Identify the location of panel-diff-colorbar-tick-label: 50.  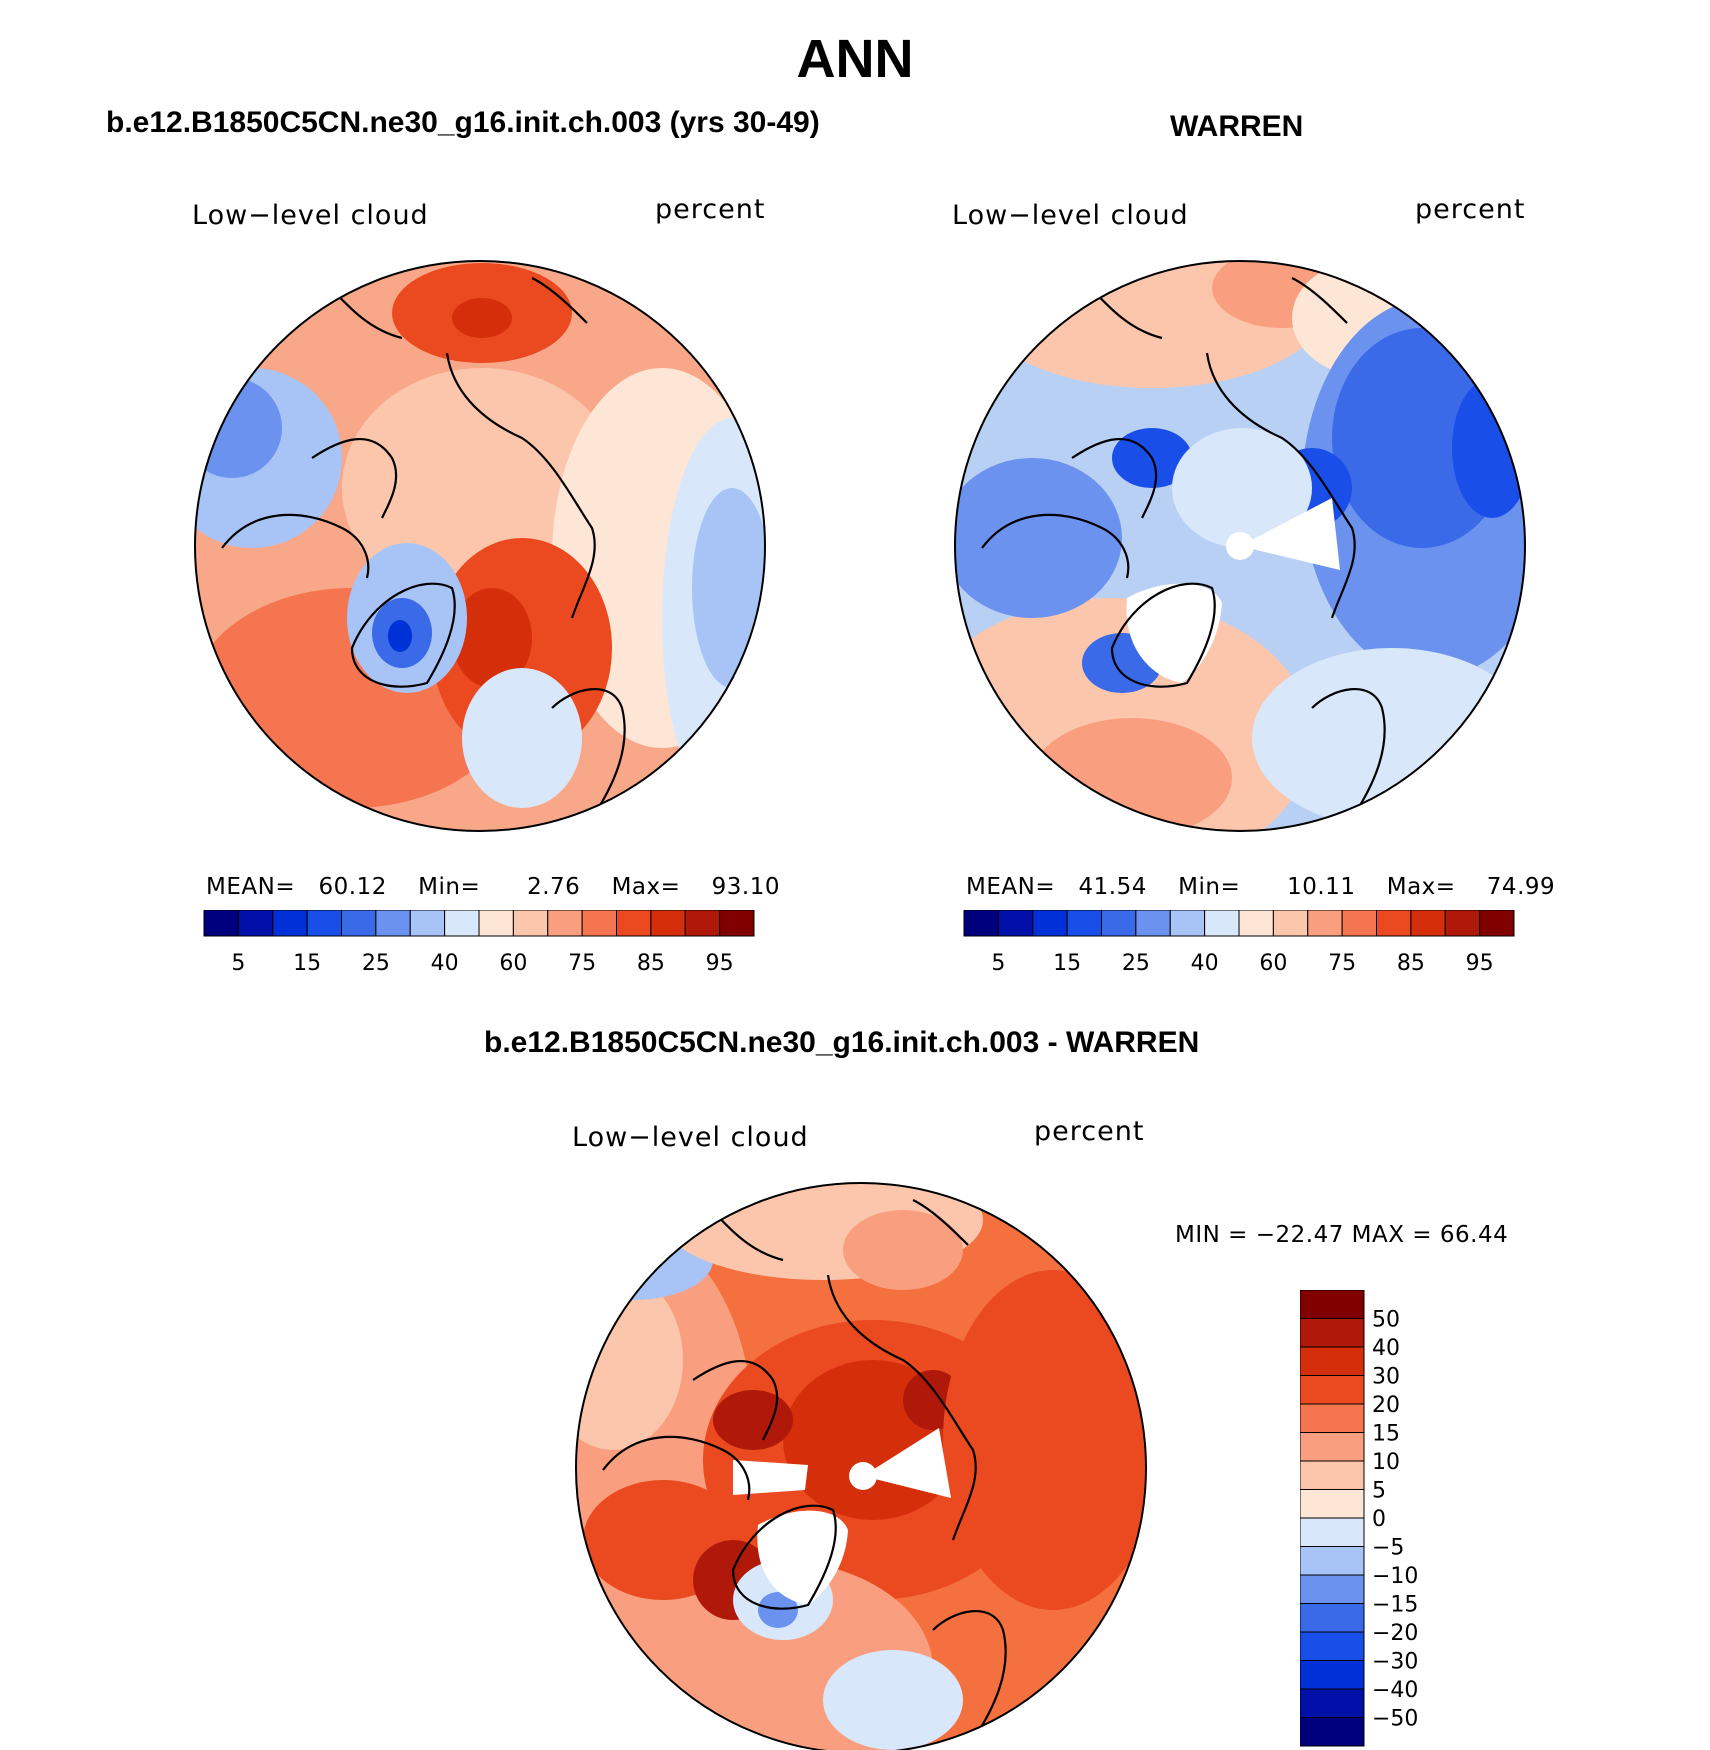
(1386, 1320).